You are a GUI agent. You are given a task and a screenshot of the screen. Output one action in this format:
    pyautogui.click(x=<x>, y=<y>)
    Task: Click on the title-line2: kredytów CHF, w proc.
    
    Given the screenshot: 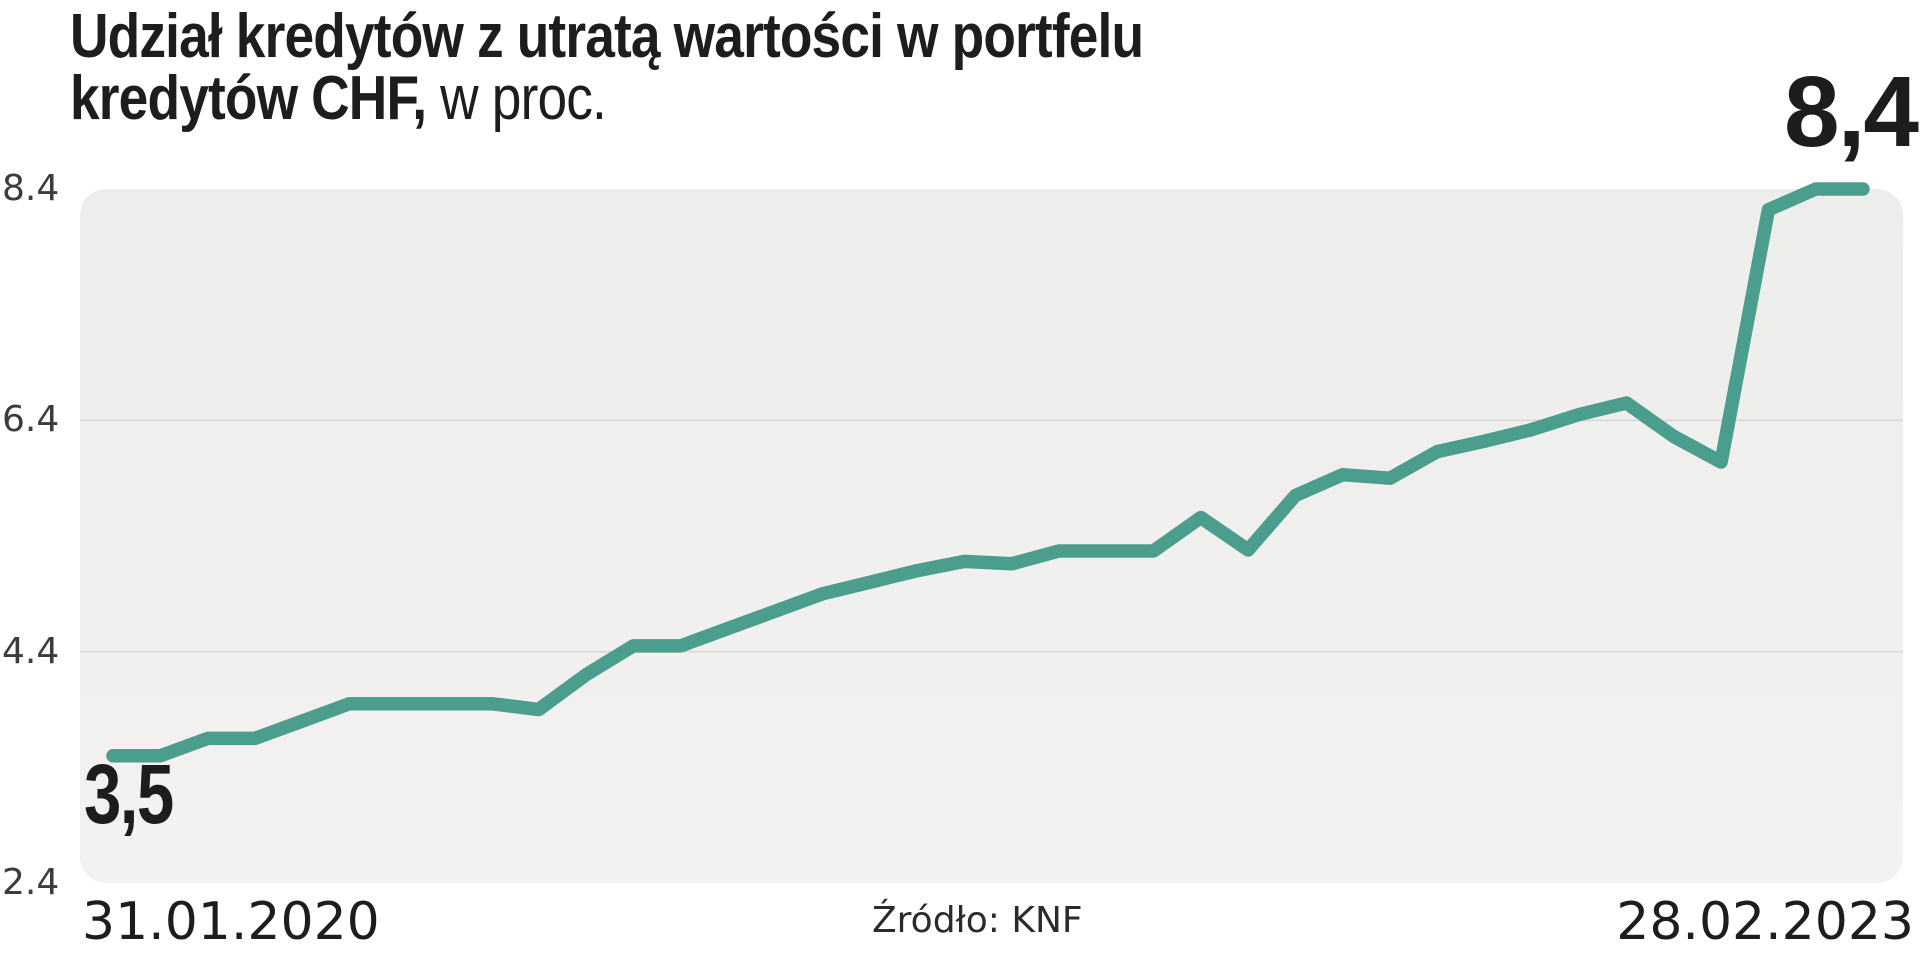 What is the action you would take?
    pyautogui.click(x=606, y=99)
    